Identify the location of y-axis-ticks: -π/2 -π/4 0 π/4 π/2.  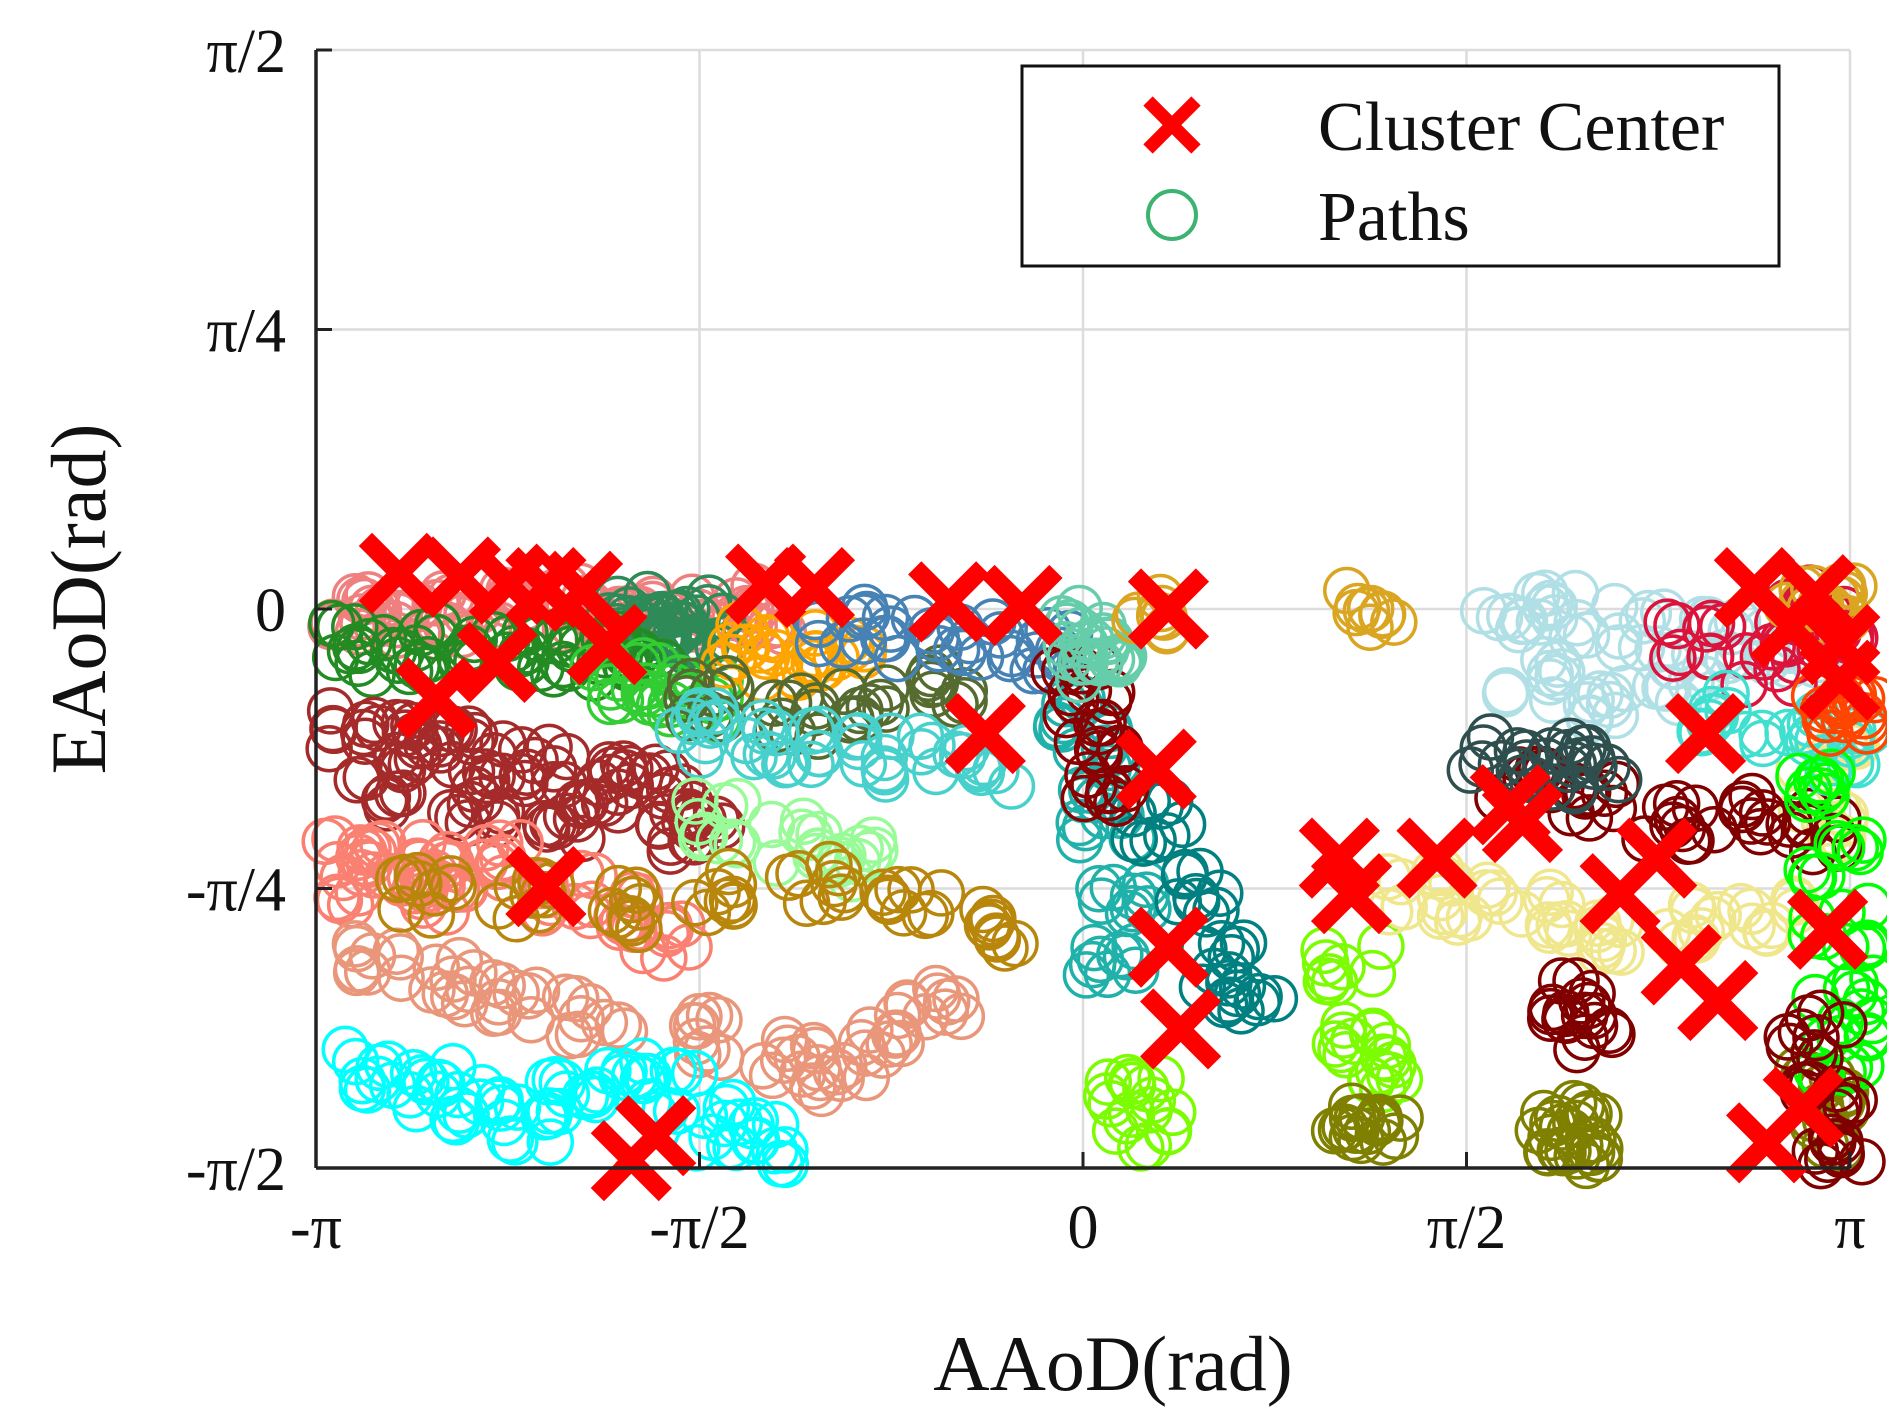
(259, 611).